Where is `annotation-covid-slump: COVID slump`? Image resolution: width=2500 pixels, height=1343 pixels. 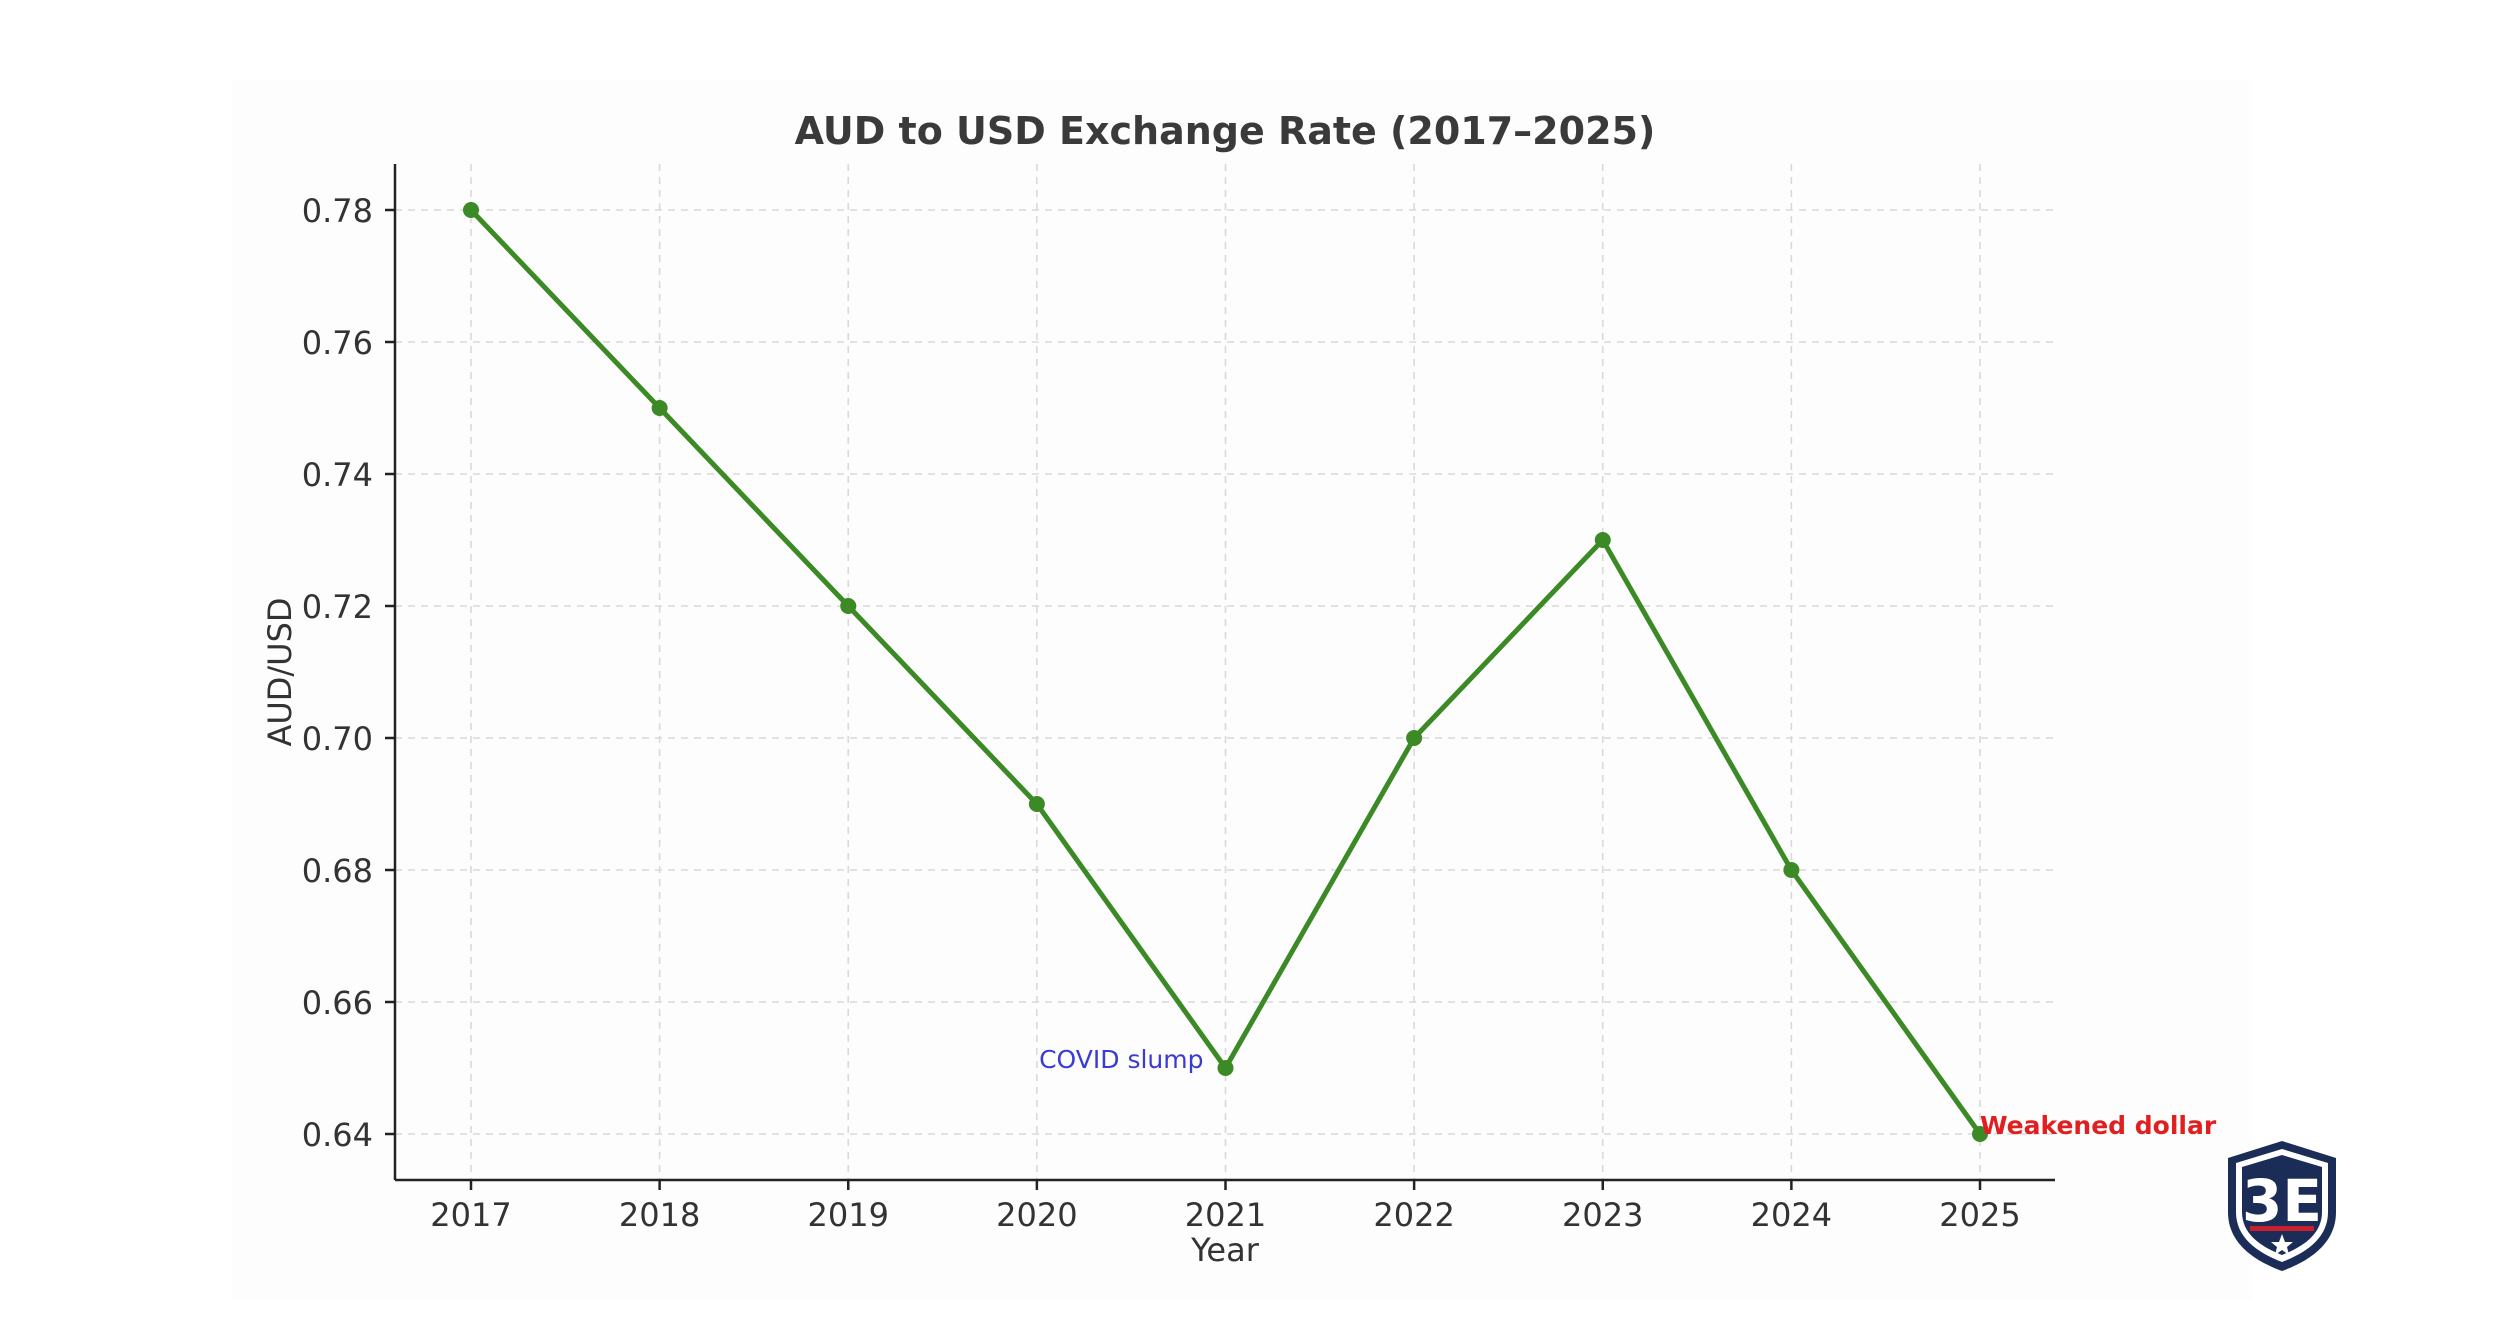
annotation-covid-slump: COVID slump is located at coordinates (1121, 1059).